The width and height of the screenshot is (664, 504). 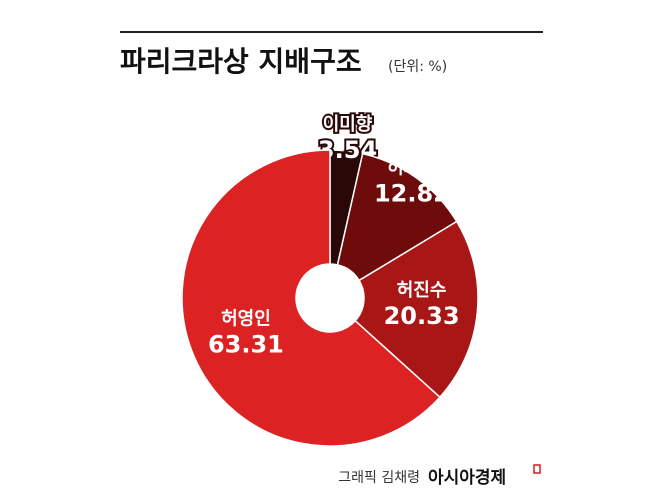 What do you see at coordinates (241, 61) in the screenshot?
I see `chart-title: 파리크라상 지배구조` at bounding box center [241, 61].